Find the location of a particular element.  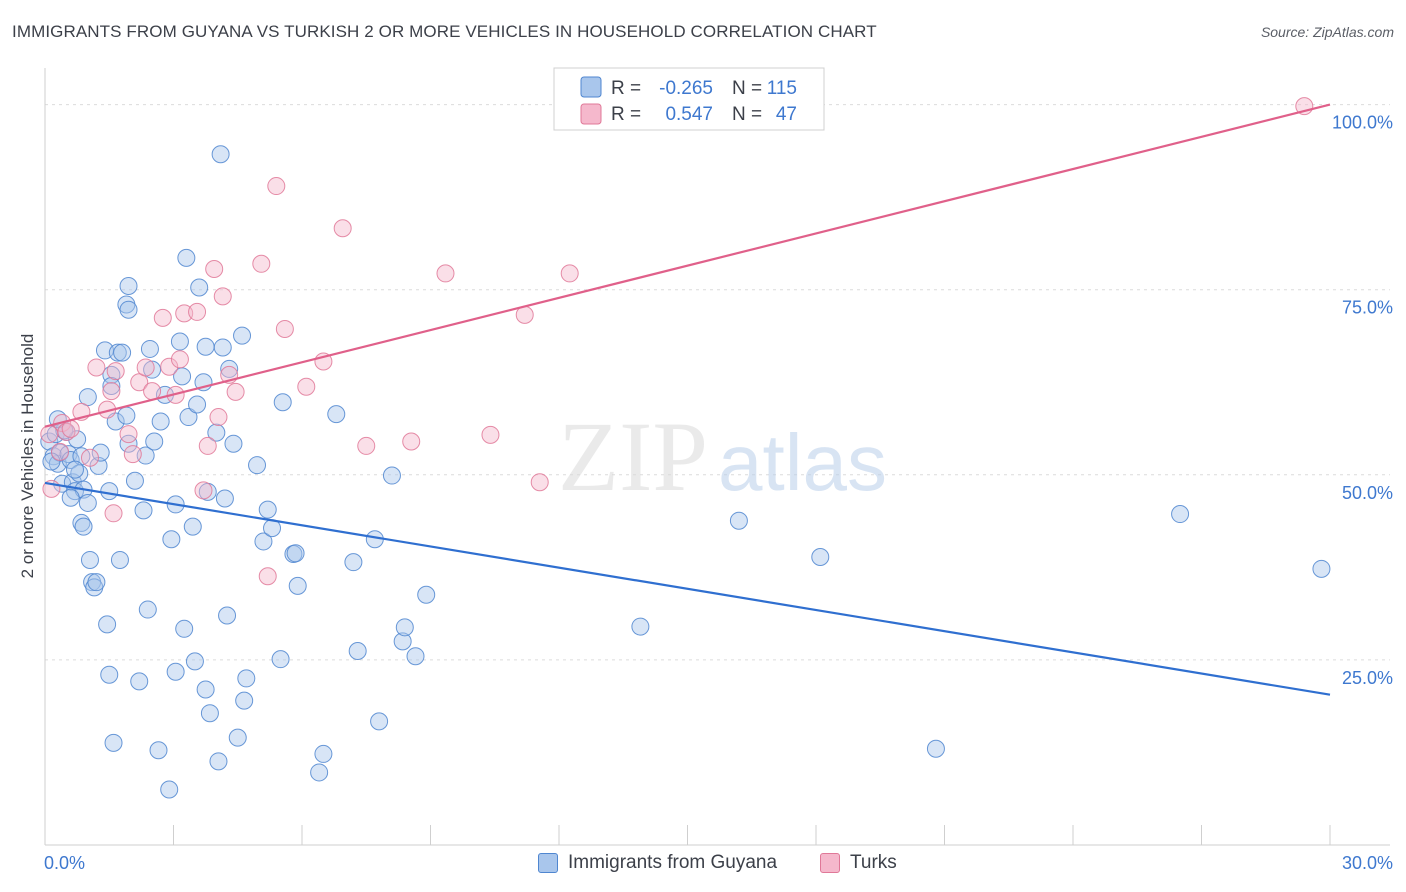

legend-r-value-turks: 0.547 is located at coordinates (689, 114).